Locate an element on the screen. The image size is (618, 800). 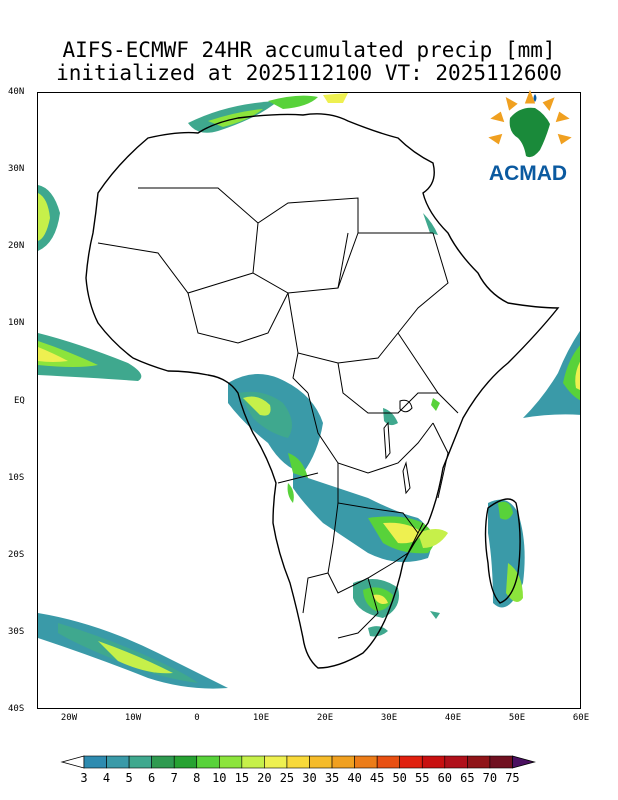
colorbar-max-triangle is located at coordinates (524, 762).